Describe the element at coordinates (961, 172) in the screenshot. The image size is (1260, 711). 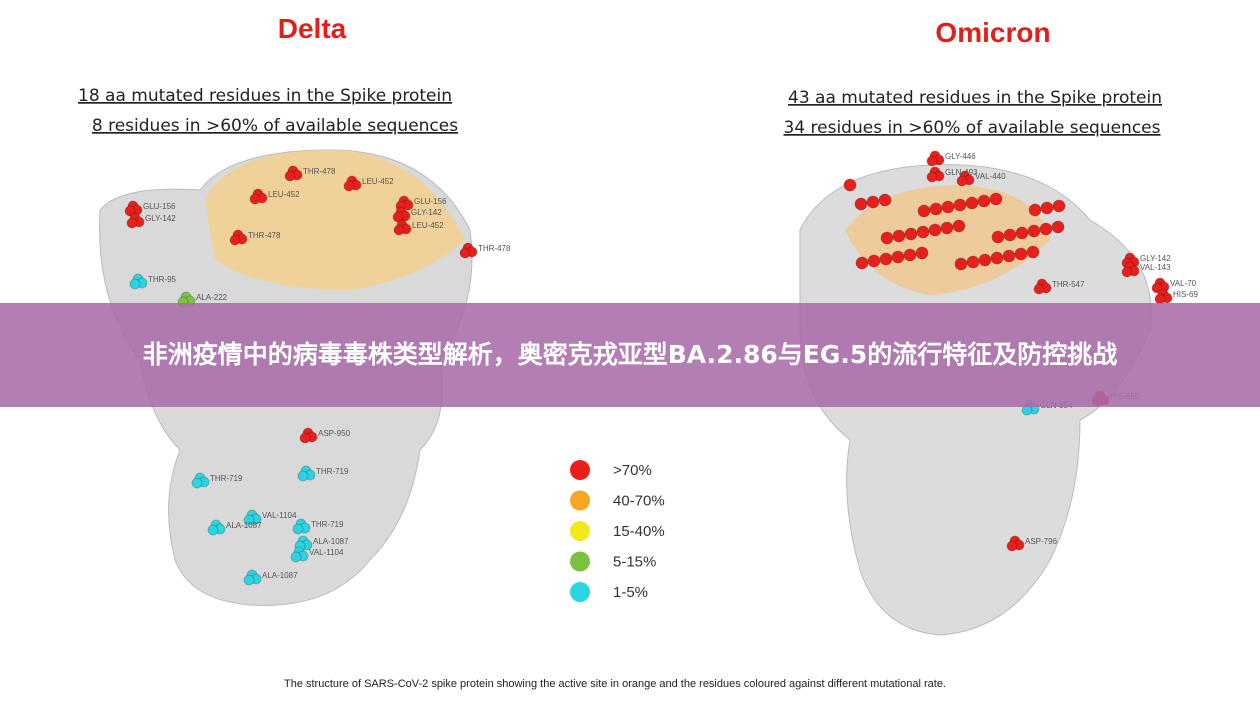
I see `residue-label: GLN-493` at that location.